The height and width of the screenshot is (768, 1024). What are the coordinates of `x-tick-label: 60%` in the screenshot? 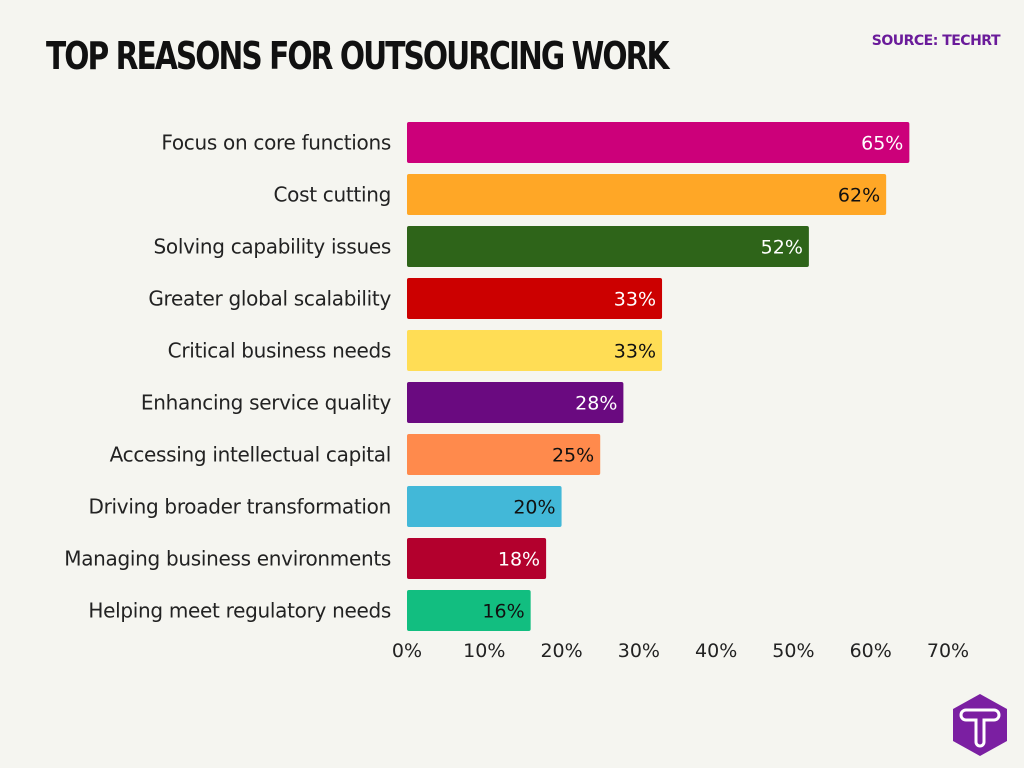 It's located at (871, 651).